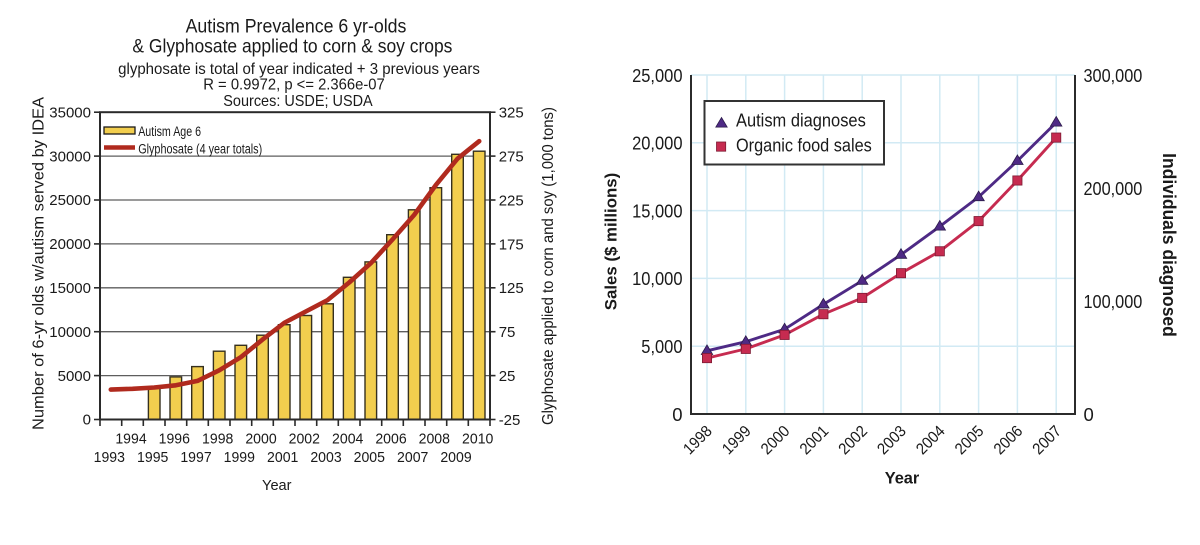 The height and width of the screenshot is (545, 1200). What do you see at coordinates (200, 149) in the screenshot?
I see `svg-text: Glyphosate (4 year totals)` at bounding box center [200, 149].